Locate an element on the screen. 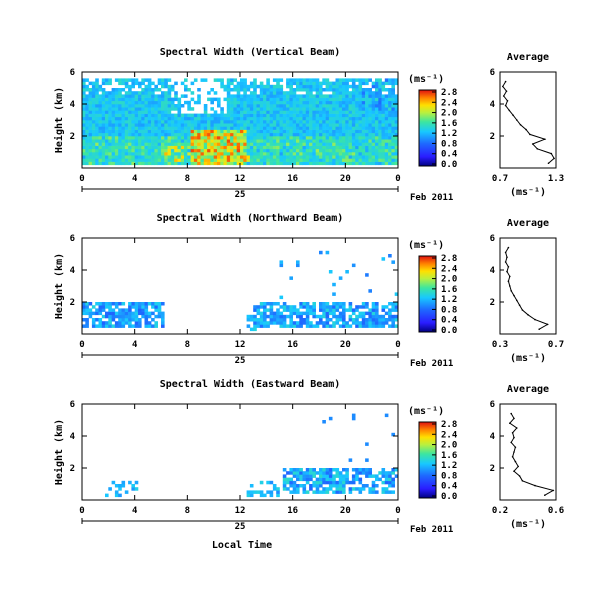  x-axis-label: Local Time is located at coordinates (242, 545).